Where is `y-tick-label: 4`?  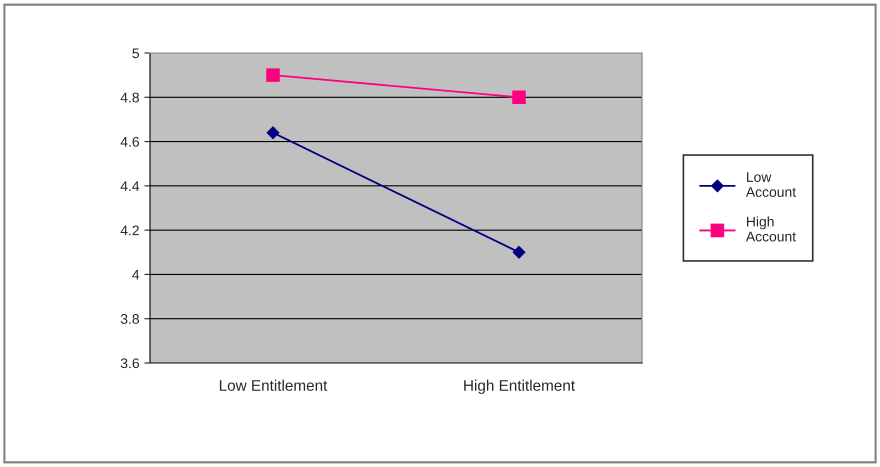
y-tick-label: 4 is located at coordinates (136, 275).